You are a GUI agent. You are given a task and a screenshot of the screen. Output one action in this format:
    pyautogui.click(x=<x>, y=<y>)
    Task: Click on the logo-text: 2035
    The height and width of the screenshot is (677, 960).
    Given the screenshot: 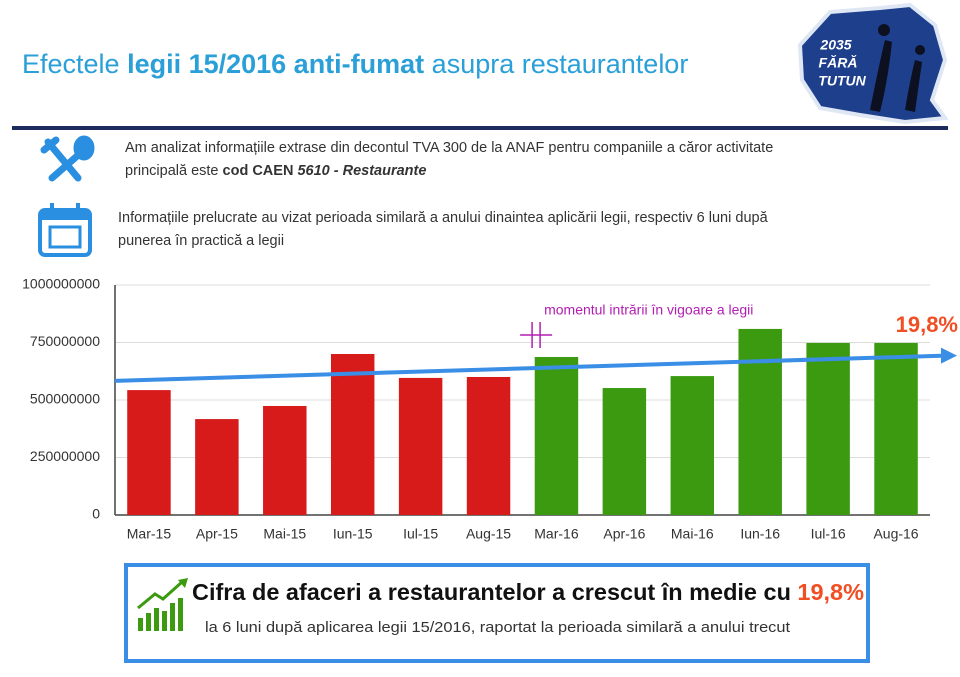 What is the action you would take?
    pyautogui.click(x=835, y=45)
    